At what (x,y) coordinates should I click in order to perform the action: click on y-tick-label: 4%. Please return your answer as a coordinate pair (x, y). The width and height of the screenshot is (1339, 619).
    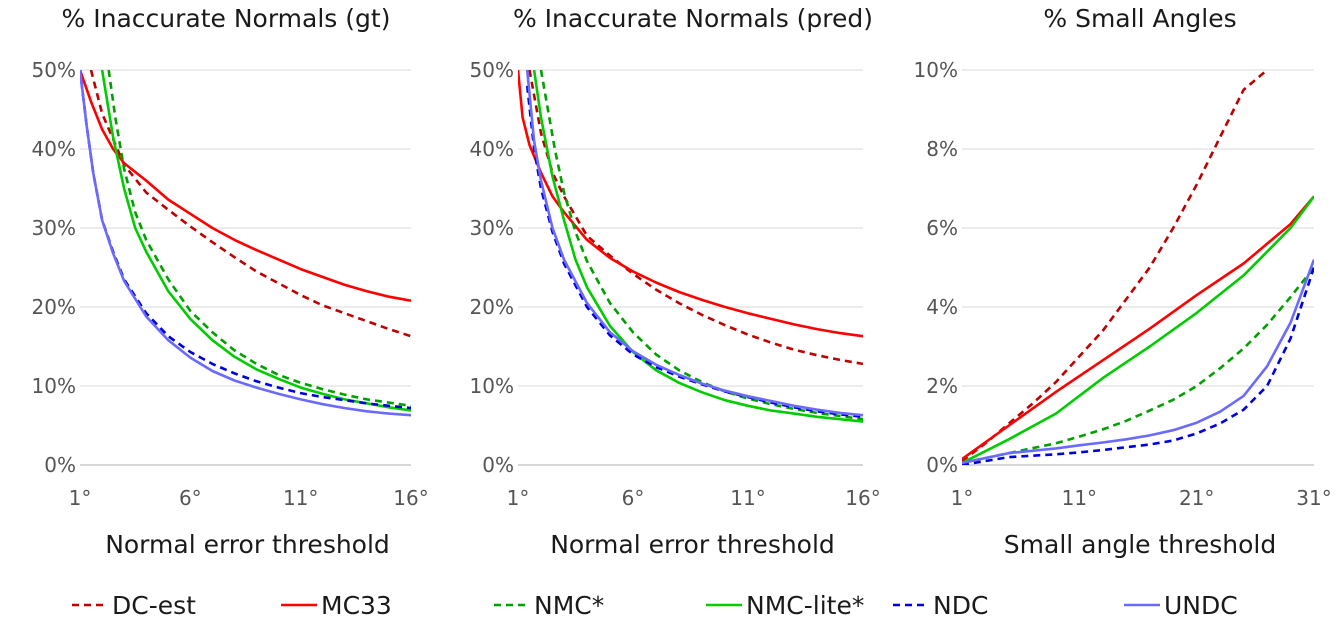
    Looking at the image, I should click on (942, 307).